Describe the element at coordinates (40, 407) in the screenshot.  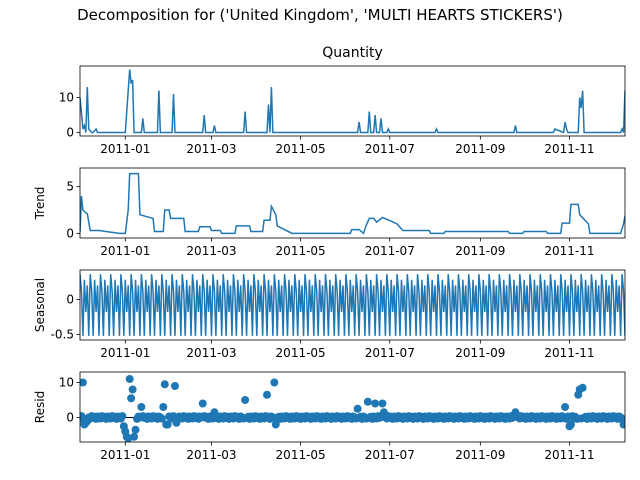
I see `y-axis-label: Resid` at that location.